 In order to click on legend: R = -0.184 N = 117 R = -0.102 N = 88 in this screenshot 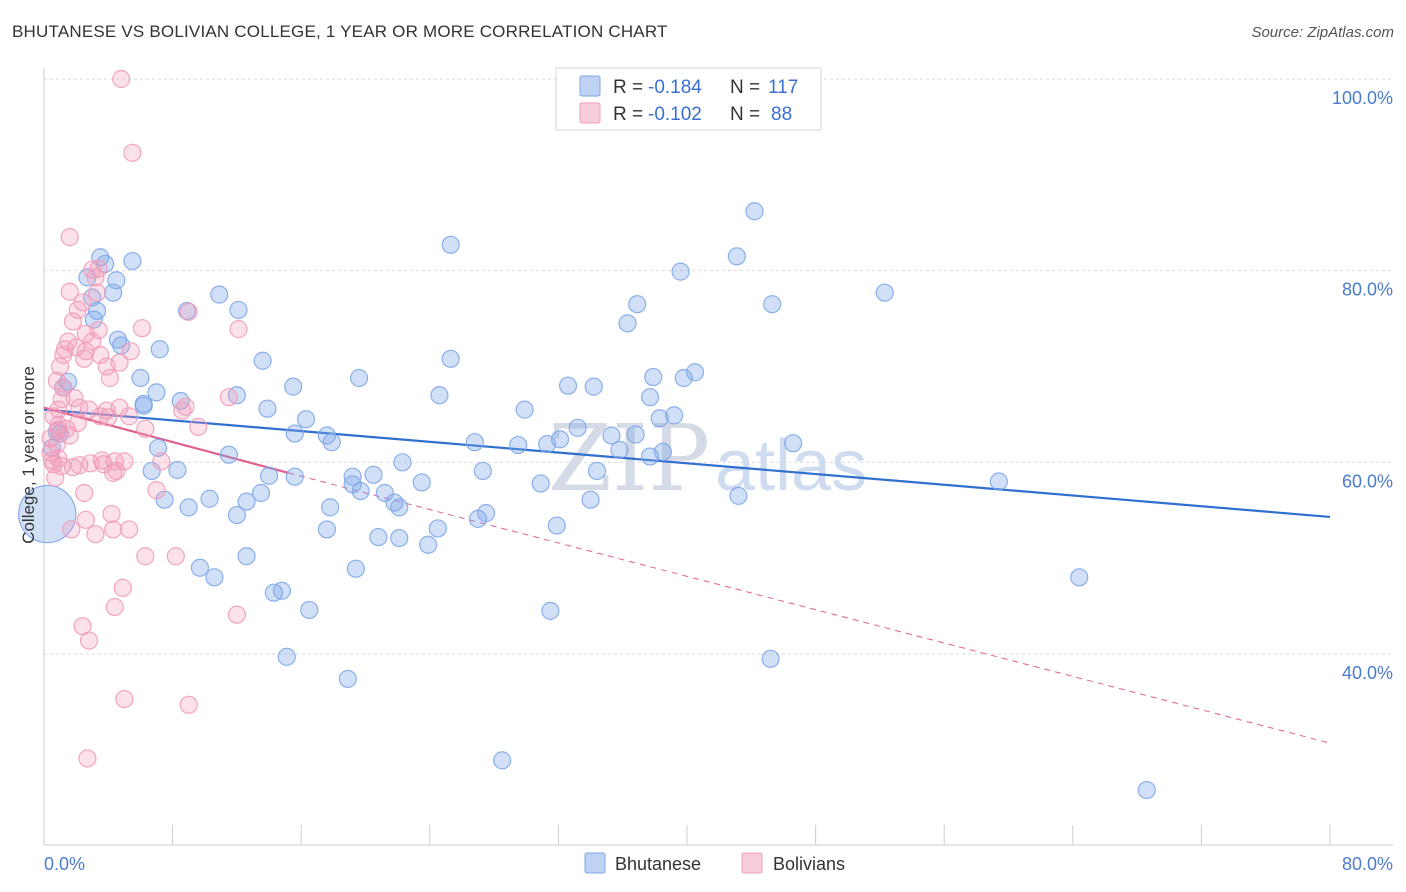, I will do `click(688, 99)`.